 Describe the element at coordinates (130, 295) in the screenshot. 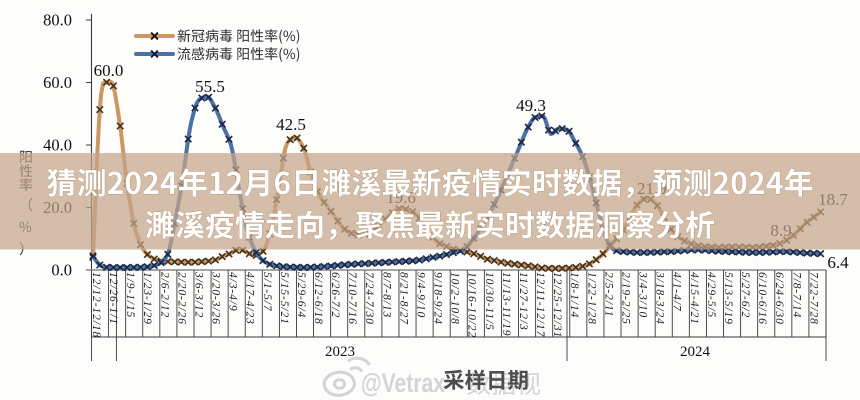

I see `svg-text: 1/9-1/15` at that location.